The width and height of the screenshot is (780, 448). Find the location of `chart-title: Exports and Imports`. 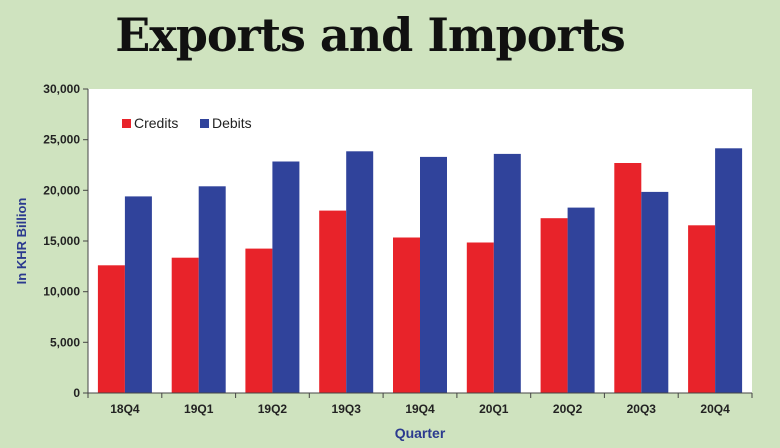

chart-title: Exports and Imports is located at coordinates (370, 35).